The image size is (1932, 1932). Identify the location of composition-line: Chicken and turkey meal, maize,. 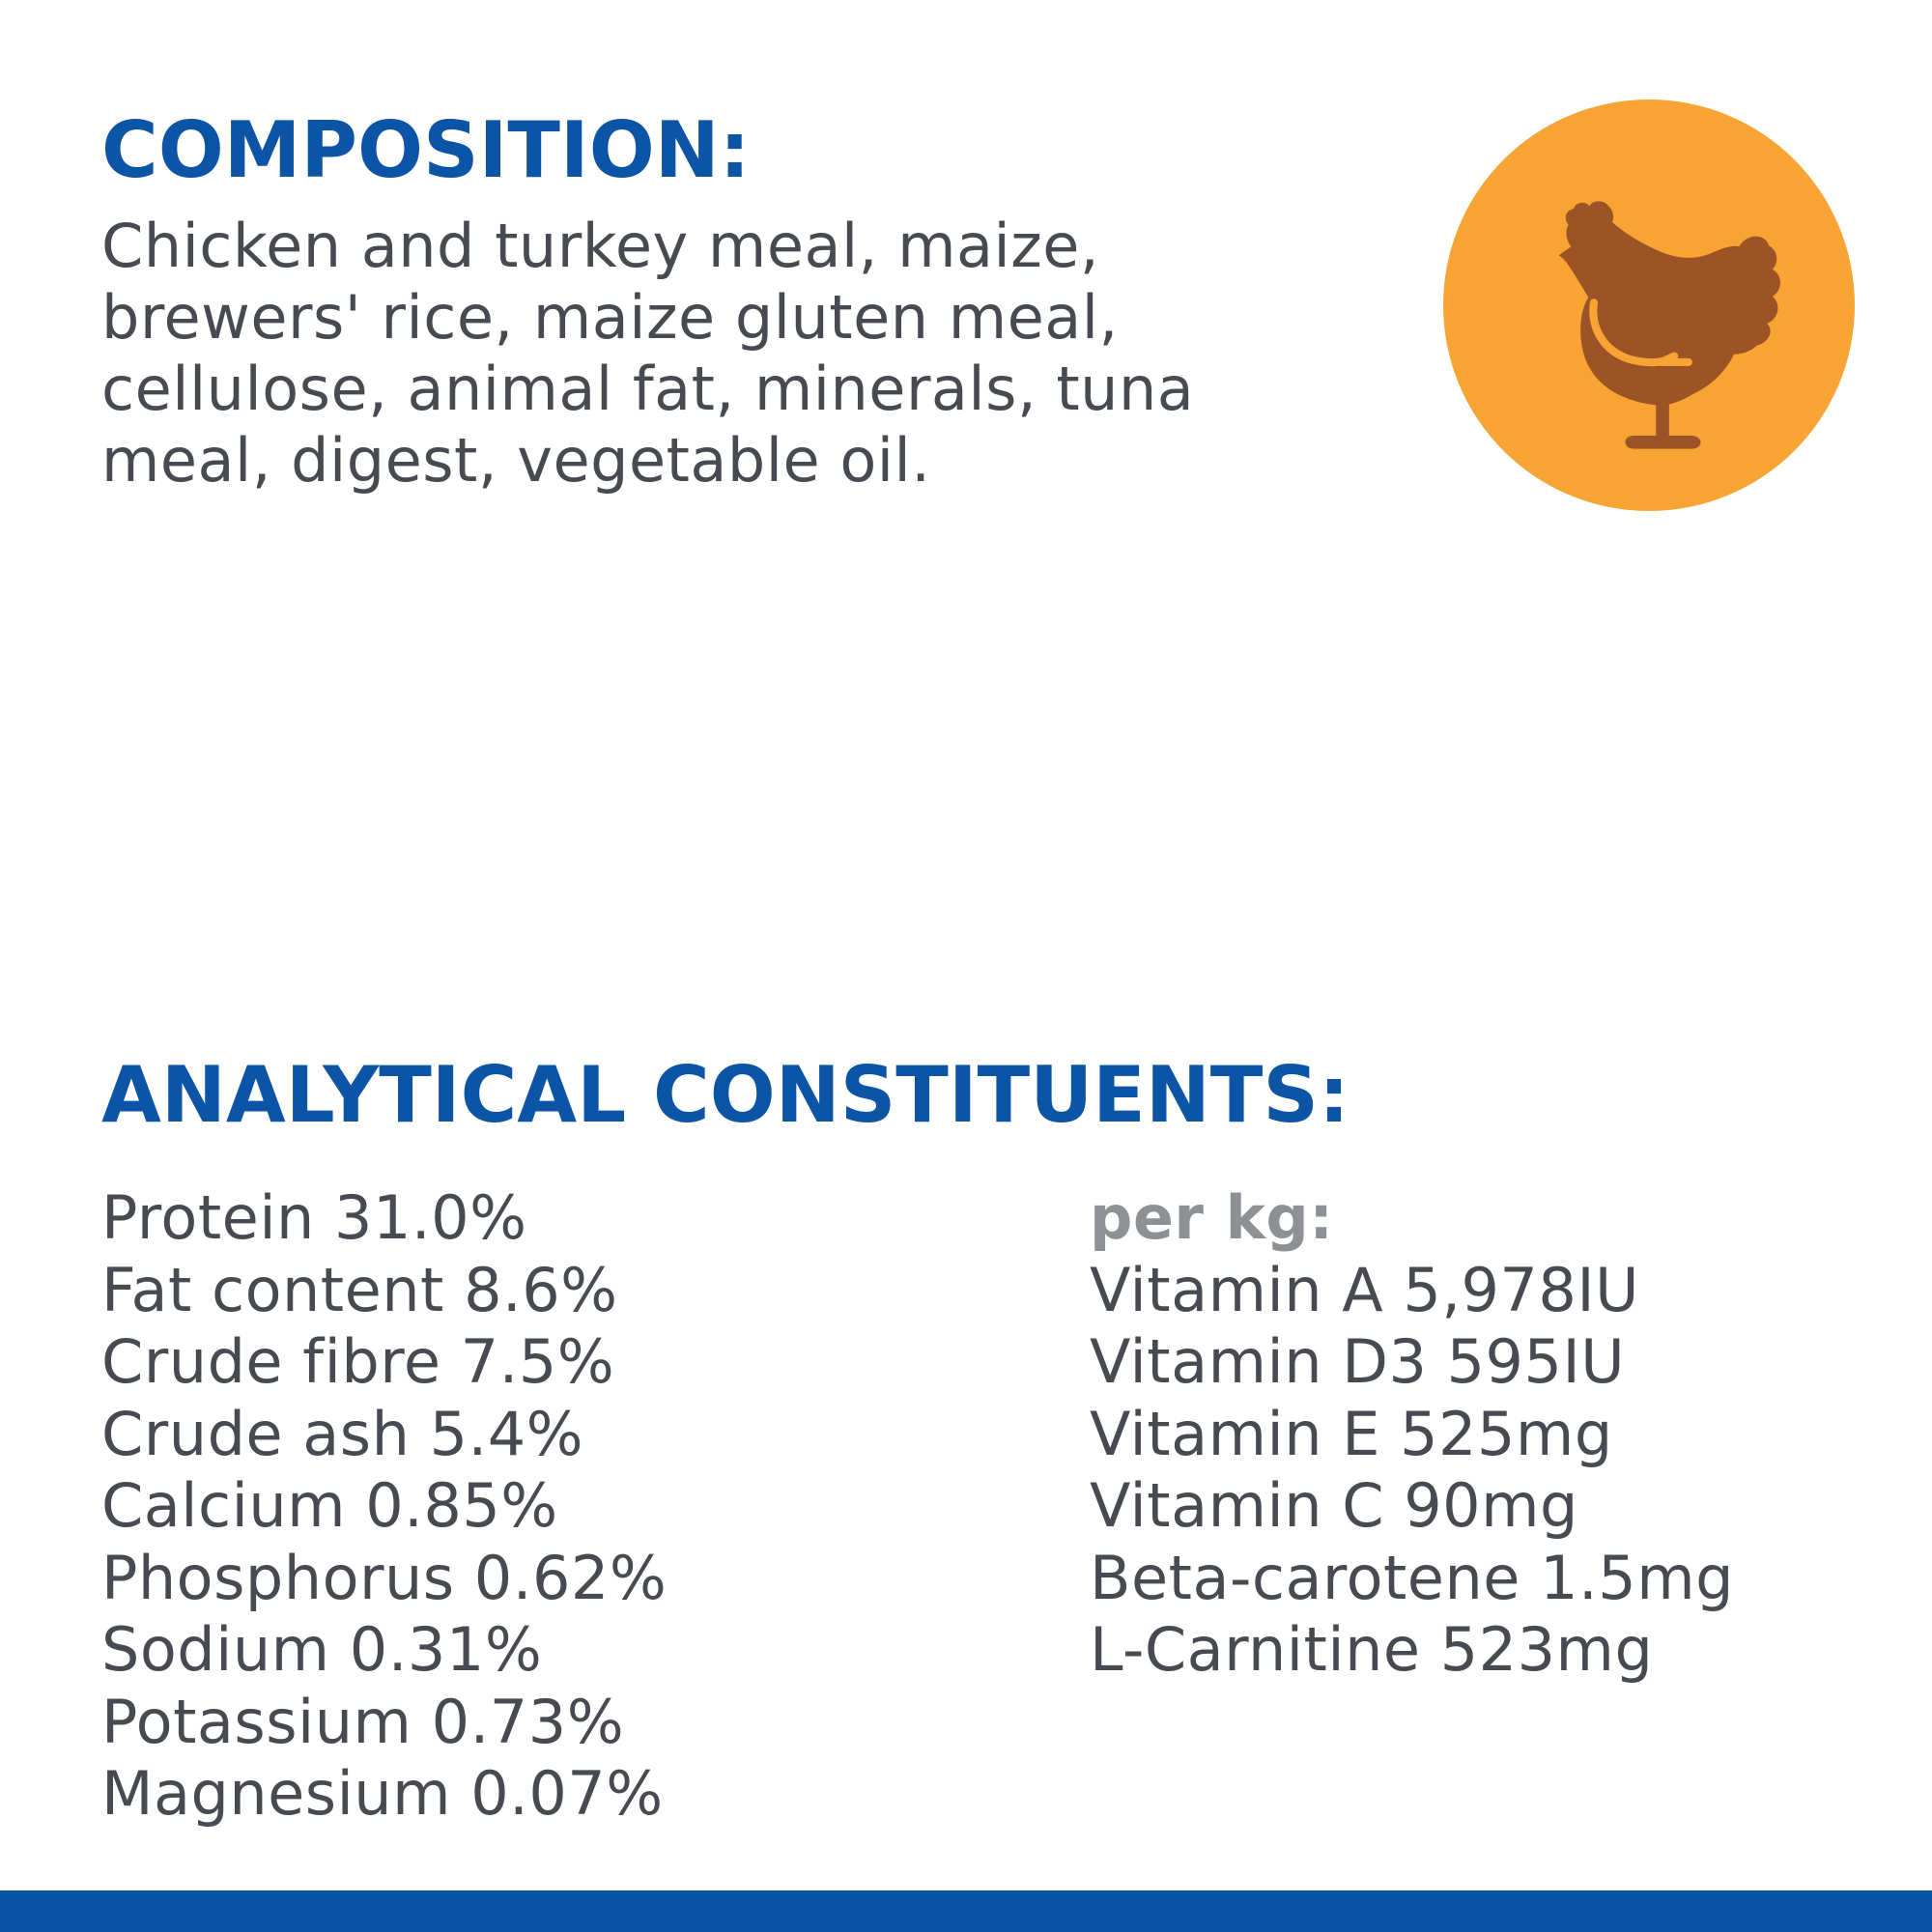
(600, 246).